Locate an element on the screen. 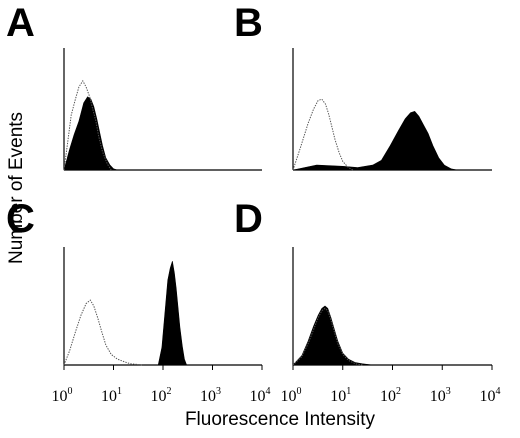 The width and height of the screenshot is (520, 438). y-axis-title: Number of Events is located at coordinates (16, 188).